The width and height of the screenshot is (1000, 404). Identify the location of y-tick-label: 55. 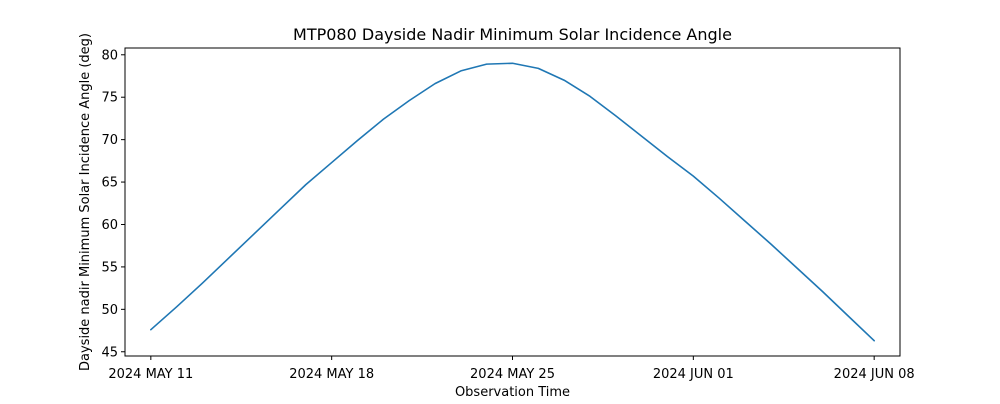
(109, 267).